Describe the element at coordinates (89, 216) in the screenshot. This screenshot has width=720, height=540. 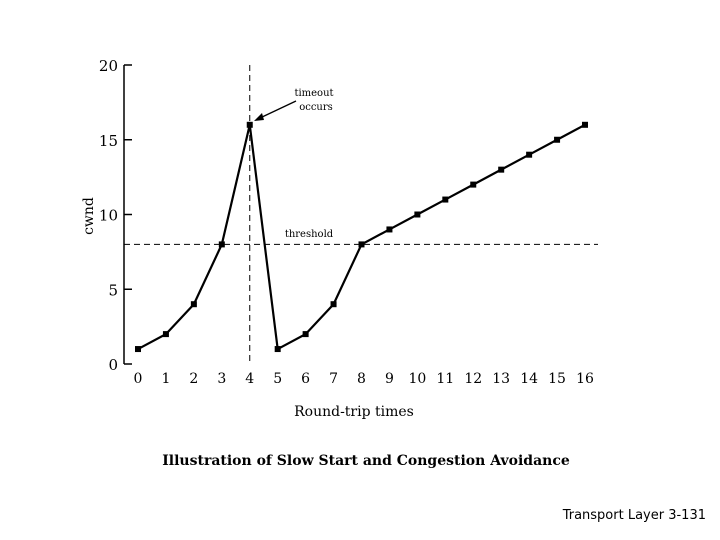
I see `y-axis-label: cwnd` at that location.